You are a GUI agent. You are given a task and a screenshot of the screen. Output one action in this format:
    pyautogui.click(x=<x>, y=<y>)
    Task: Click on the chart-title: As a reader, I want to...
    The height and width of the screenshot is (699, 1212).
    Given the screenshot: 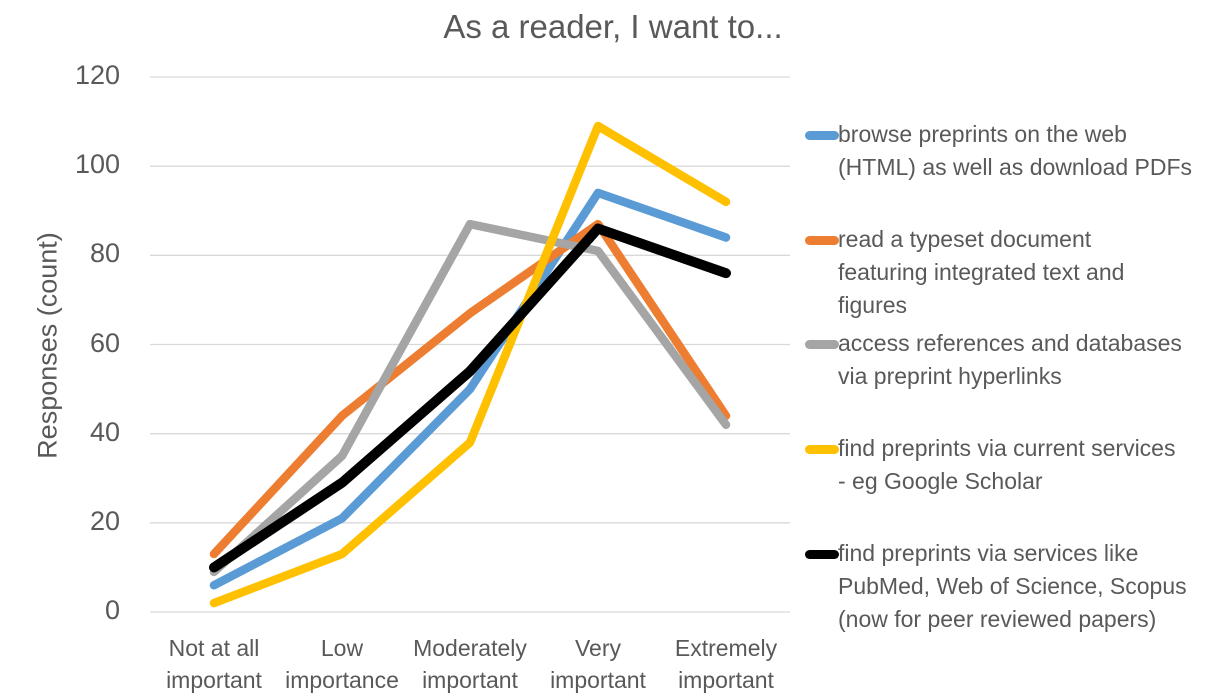 What is the action you would take?
    pyautogui.click(x=613, y=26)
    